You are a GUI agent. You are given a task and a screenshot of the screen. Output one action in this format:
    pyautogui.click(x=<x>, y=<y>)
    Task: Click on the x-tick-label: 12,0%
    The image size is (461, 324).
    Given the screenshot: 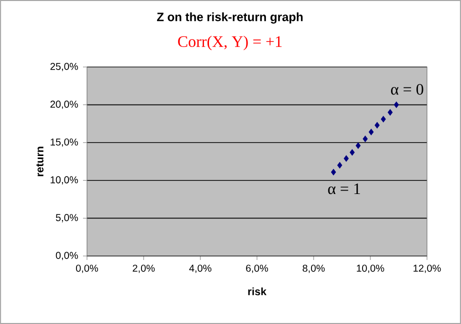 What is the action you would take?
    pyautogui.click(x=427, y=268)
    